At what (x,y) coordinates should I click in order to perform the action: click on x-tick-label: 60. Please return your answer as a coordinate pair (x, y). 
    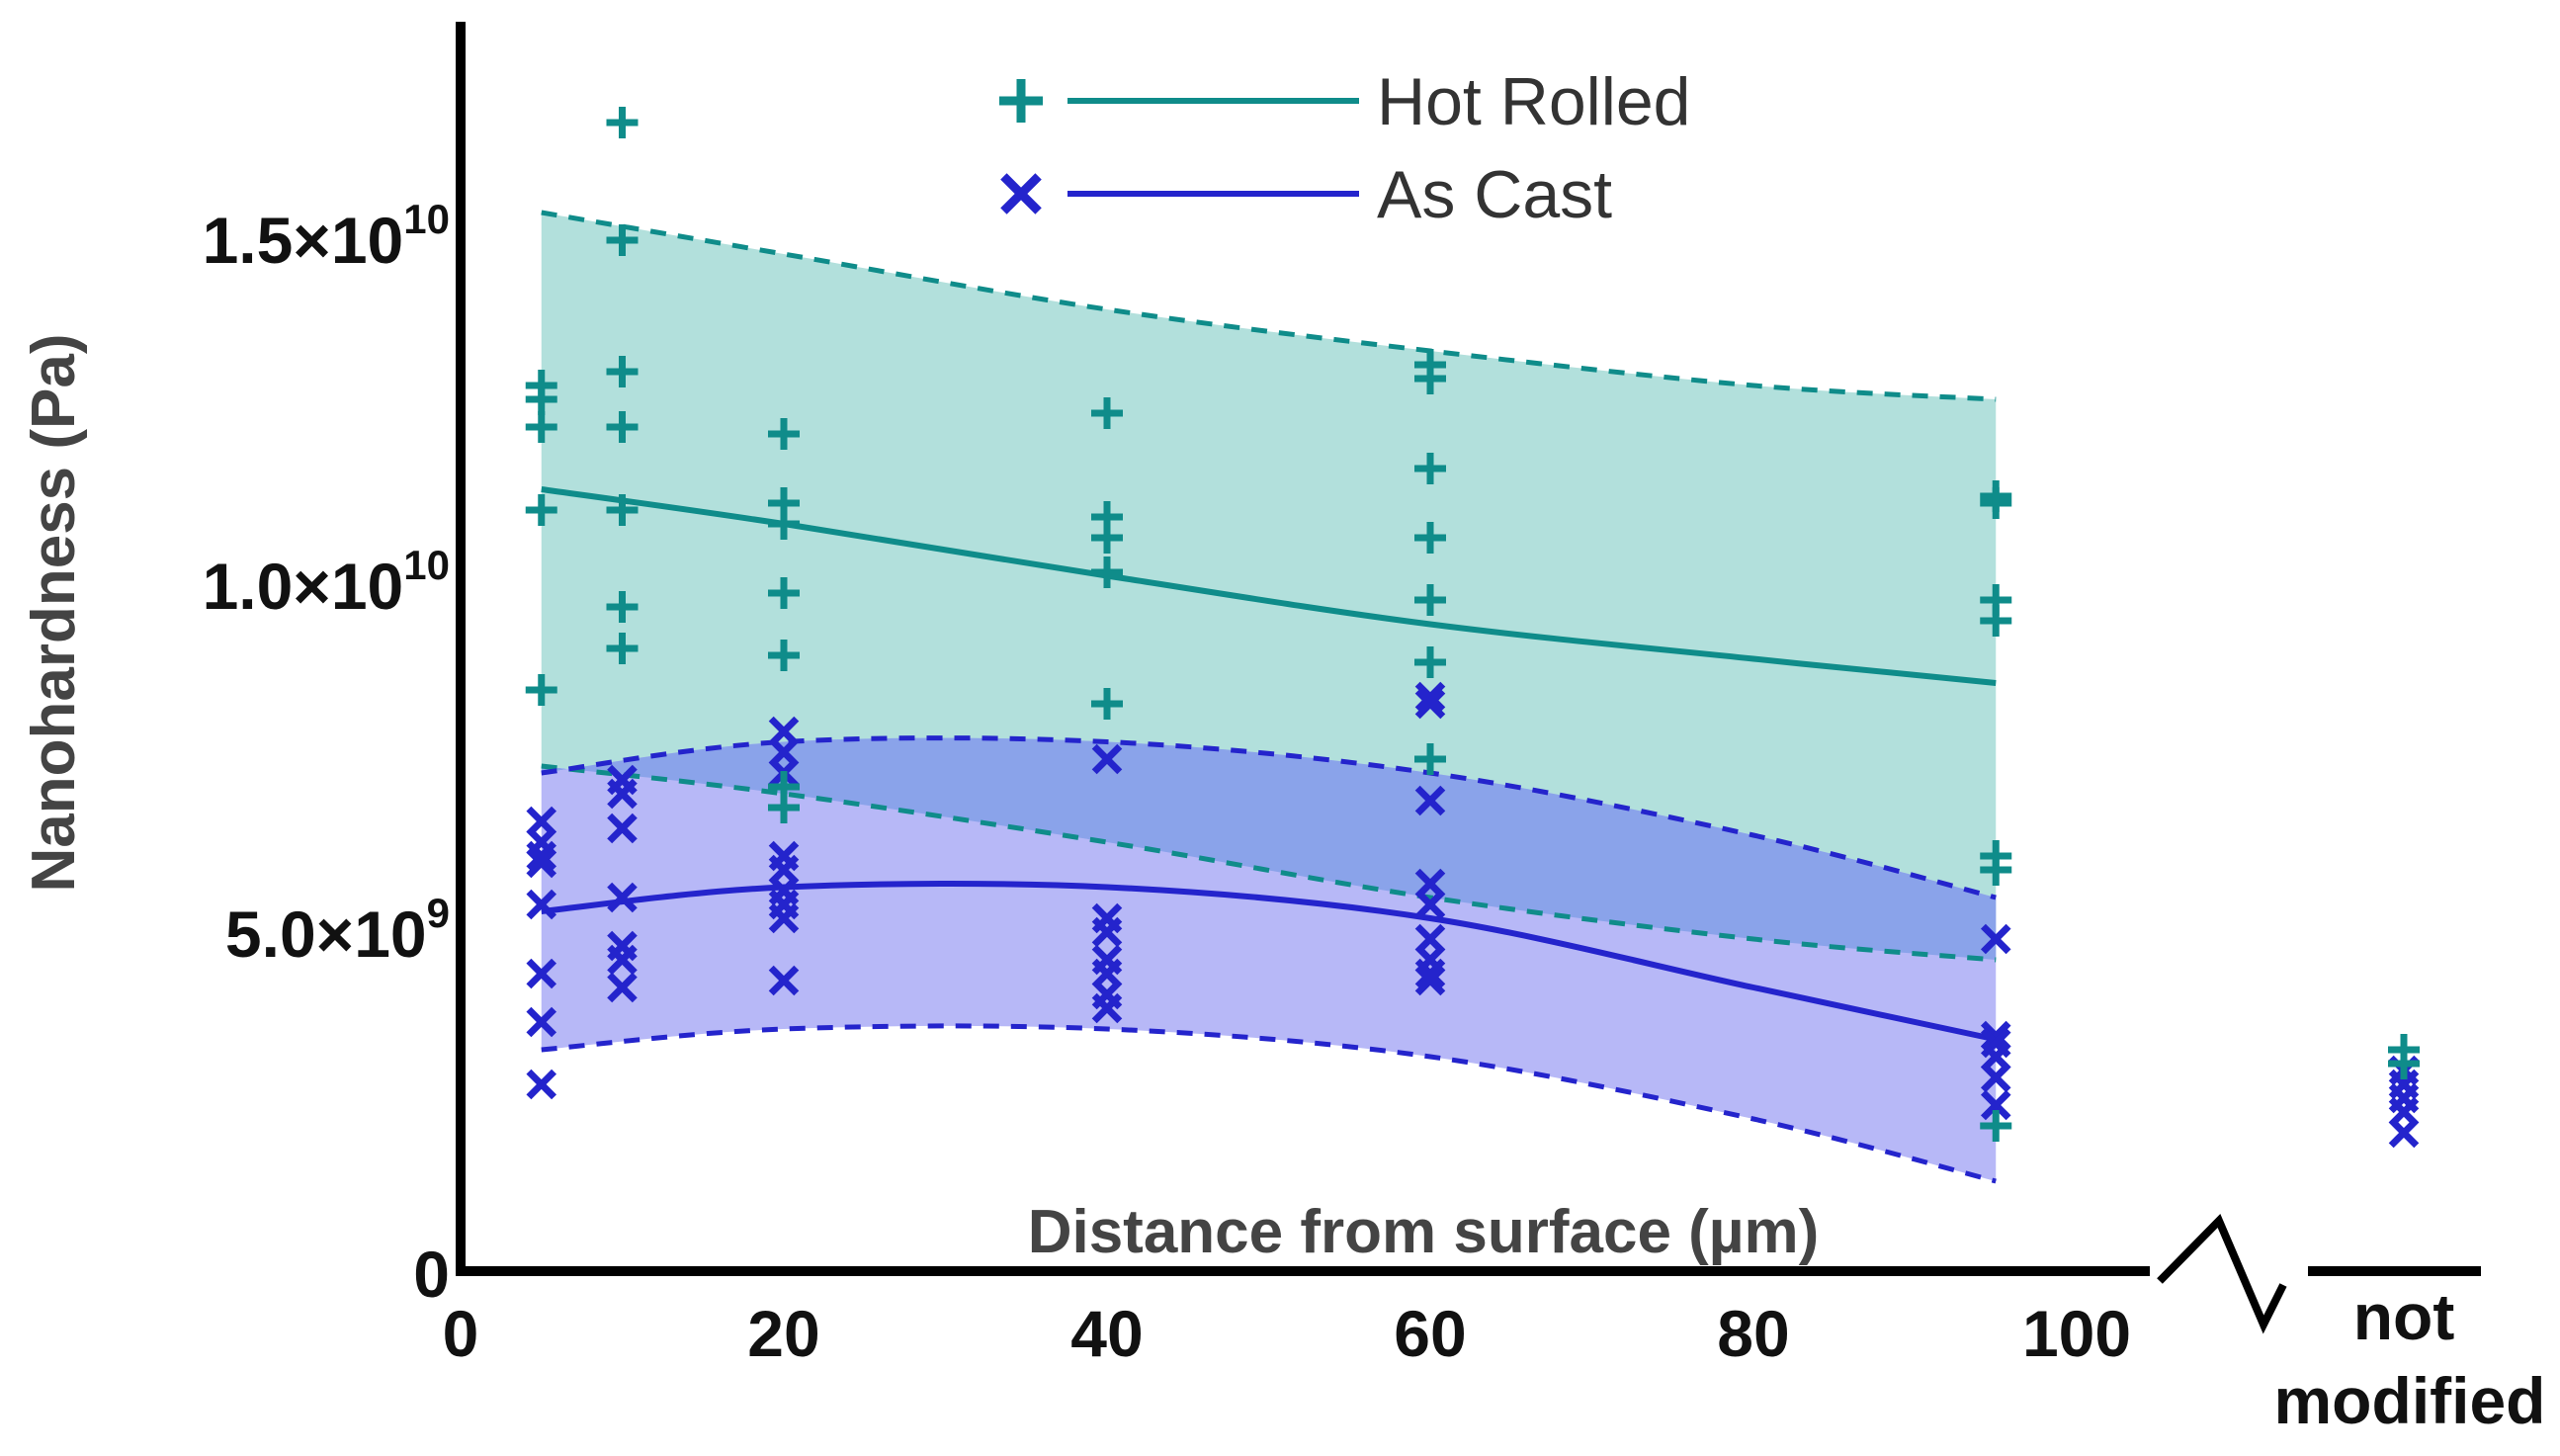
    Looking at the image, I should click on (1430, 1333).